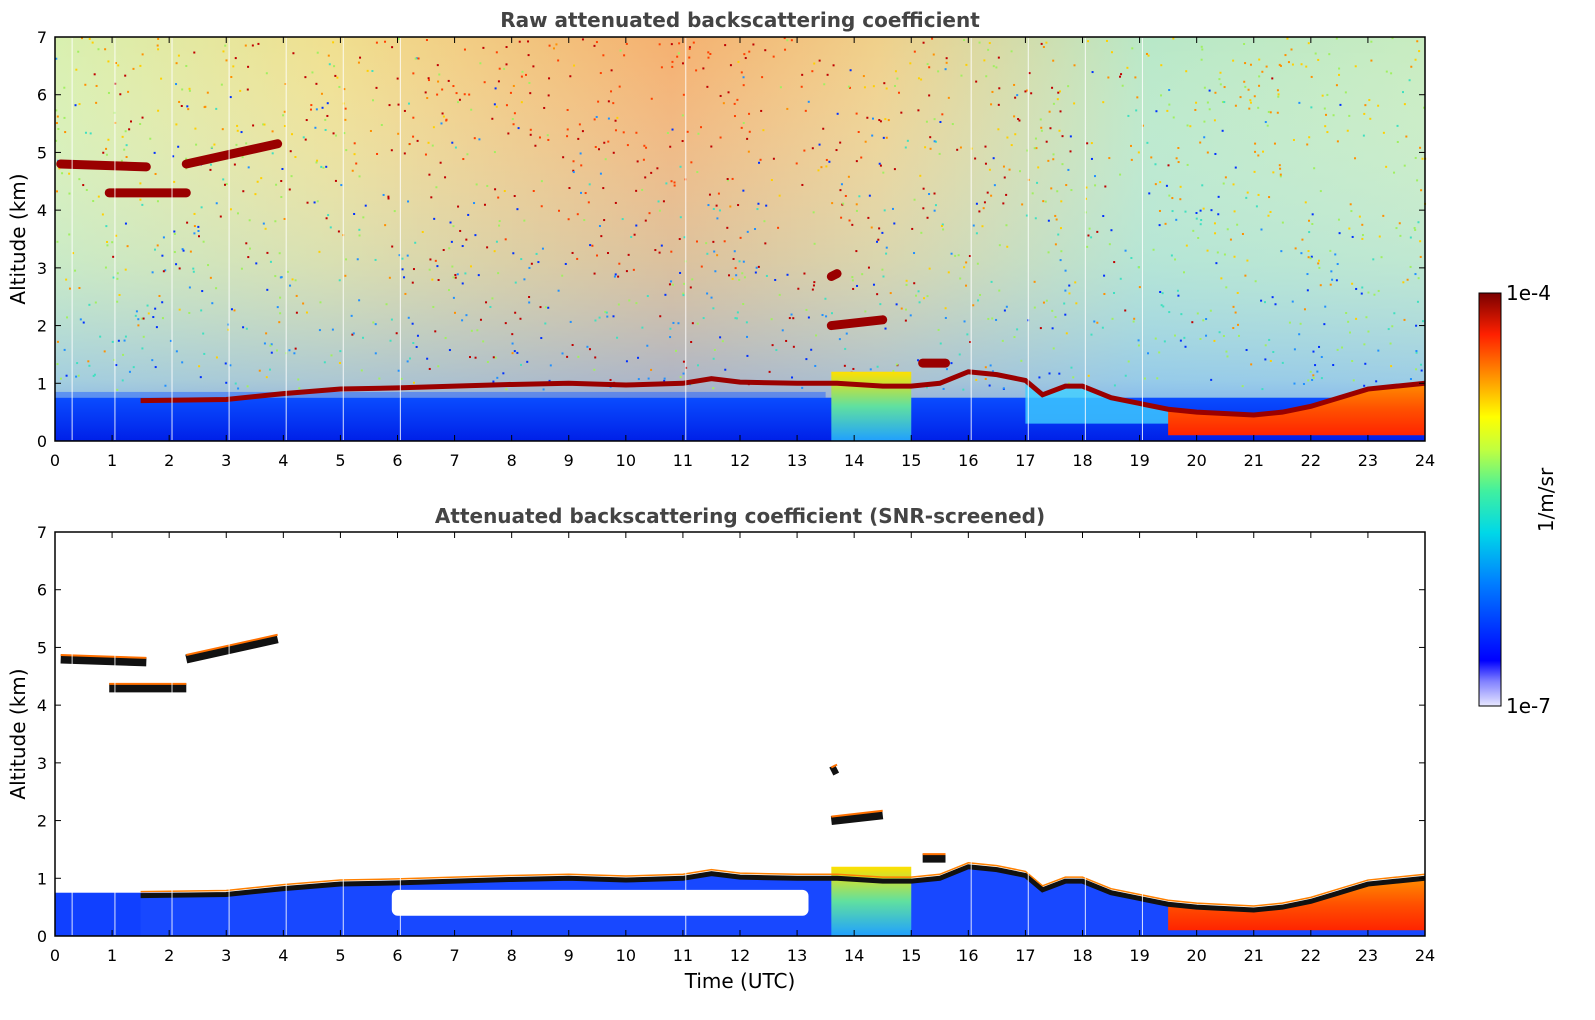 This screenshot has width=1595, height=1020. I want to click on x-tick-label: 14, so click(854, 955).